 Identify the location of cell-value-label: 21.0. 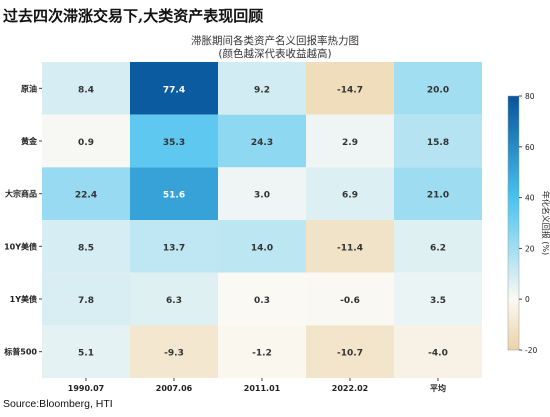
(438, 196).